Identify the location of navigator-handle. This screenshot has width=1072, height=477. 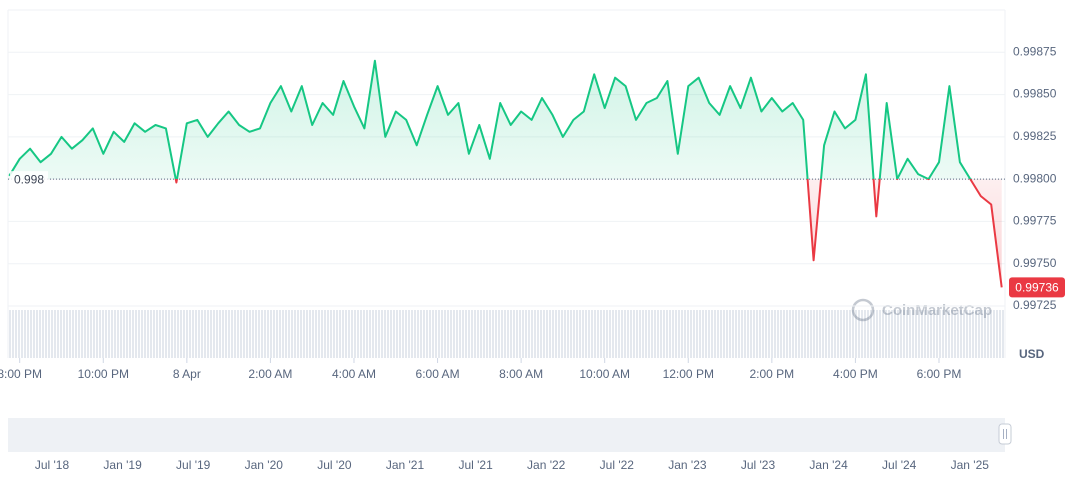
(1005, 434).